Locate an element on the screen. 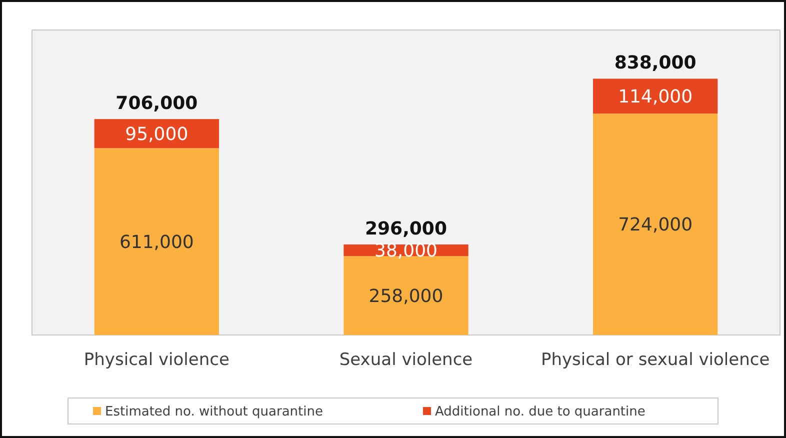 The image size is (786, 438). data-label: 38,000 is located at coordinates (406, 251).